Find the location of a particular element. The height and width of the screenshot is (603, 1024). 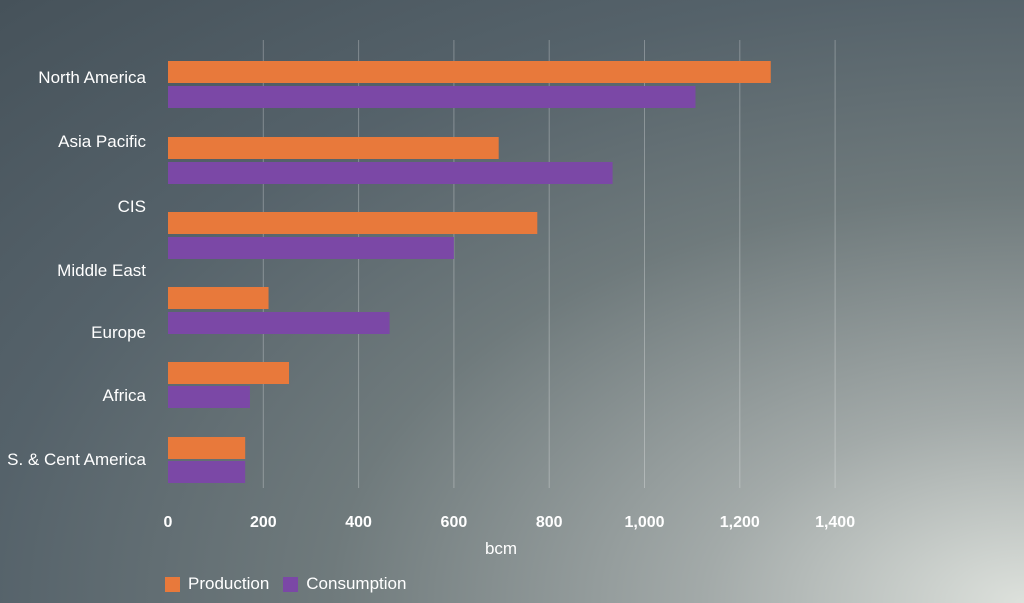

x-tick-label: 1,400 is located at coordinates (835, 522).